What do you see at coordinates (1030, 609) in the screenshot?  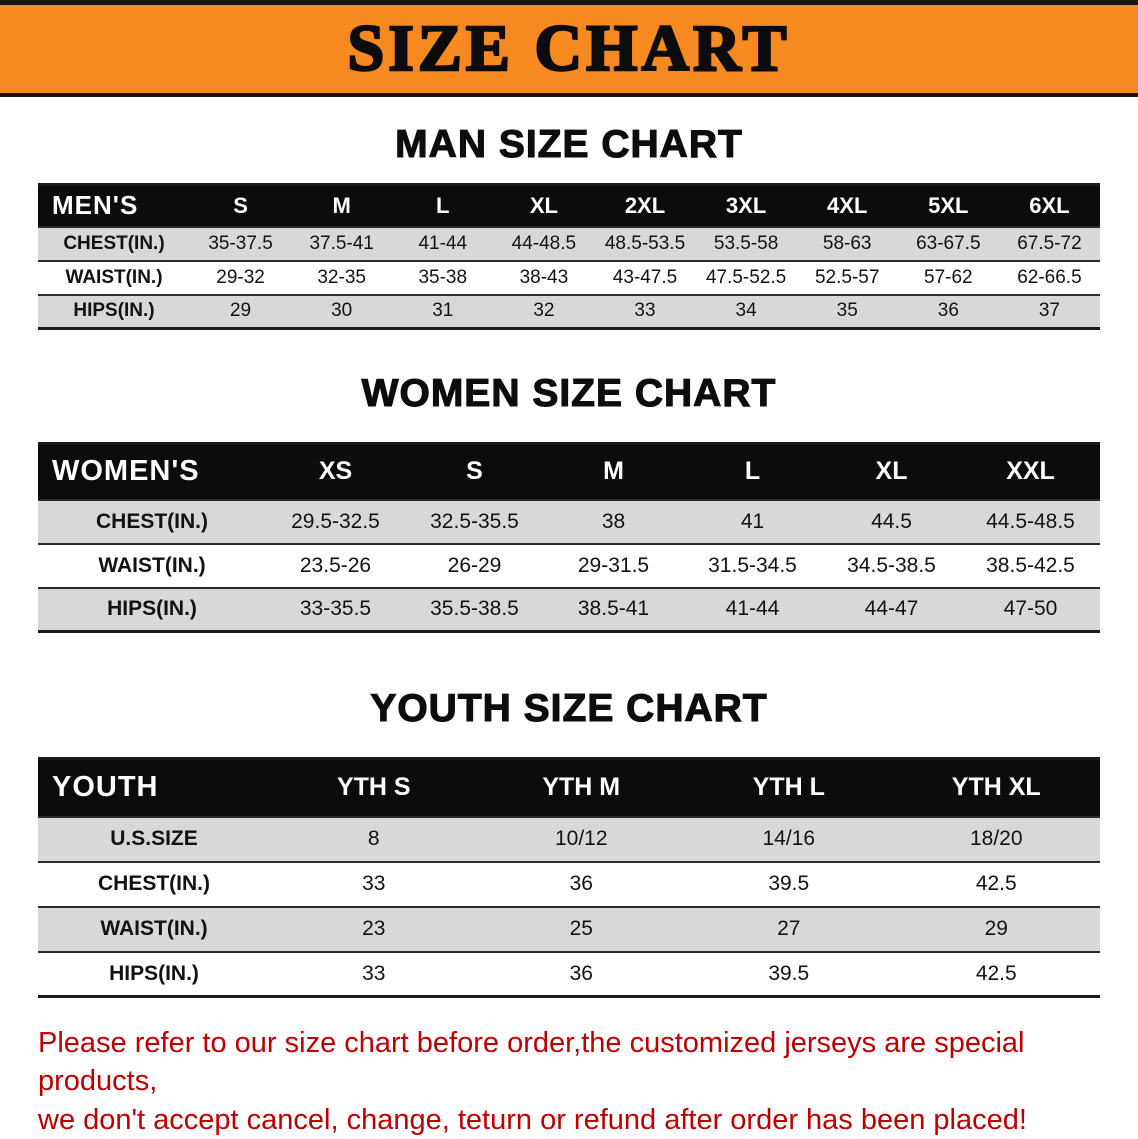 I see `value-cell: 47-50` at bounding box center [1030, 609].